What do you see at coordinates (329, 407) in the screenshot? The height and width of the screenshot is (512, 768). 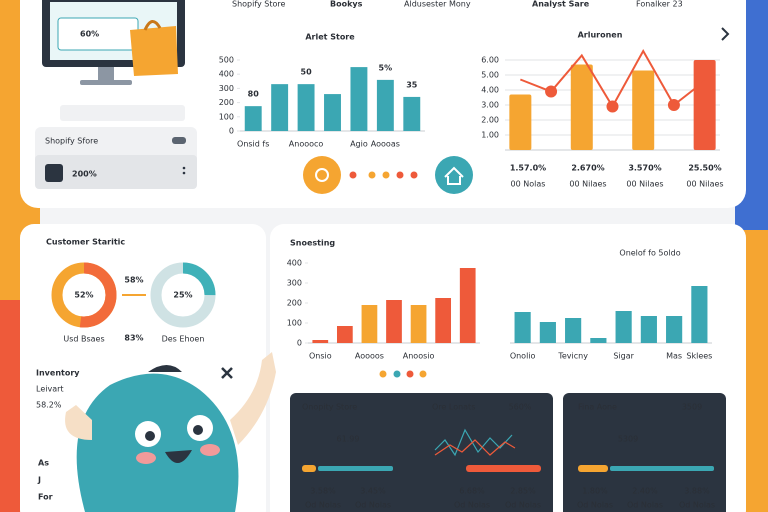 I see `card-title: Onopity Store` at bounding box center [329, 407].